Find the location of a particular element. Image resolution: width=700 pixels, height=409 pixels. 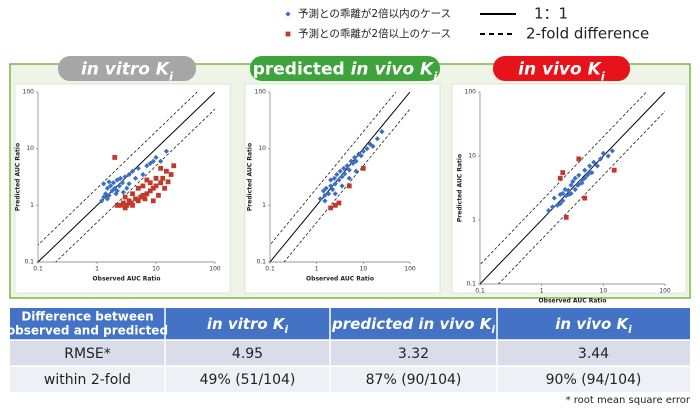

y-tick-label: 0.1 is located at coordinates (29, 262).